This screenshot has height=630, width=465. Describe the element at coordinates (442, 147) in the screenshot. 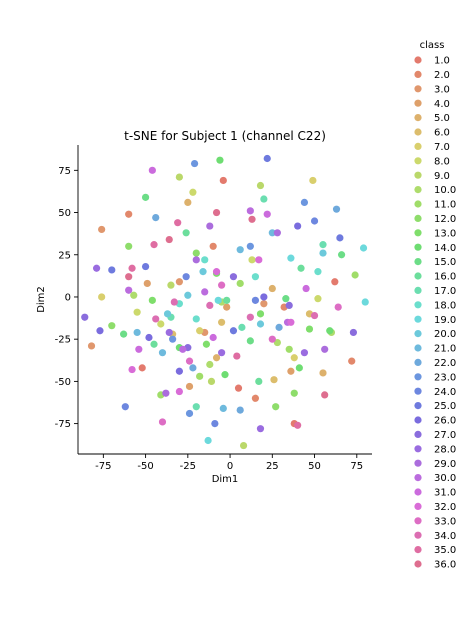

I see `legend-label: 7.0` at that location.